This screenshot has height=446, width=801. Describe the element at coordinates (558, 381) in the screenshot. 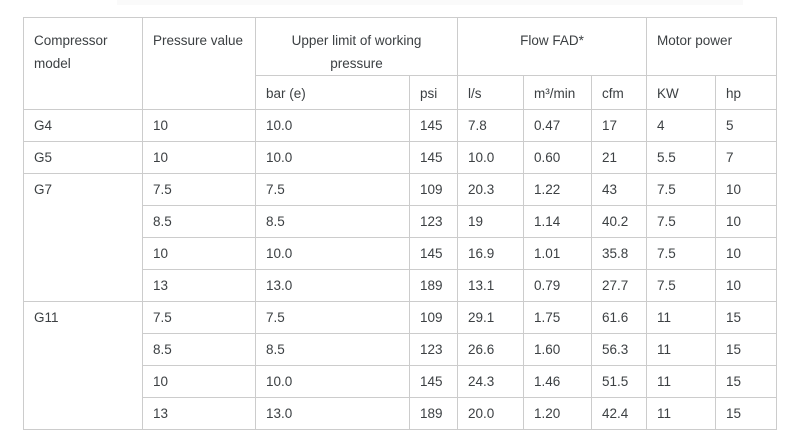

I see `cell-m3min: 1.46` at that location.